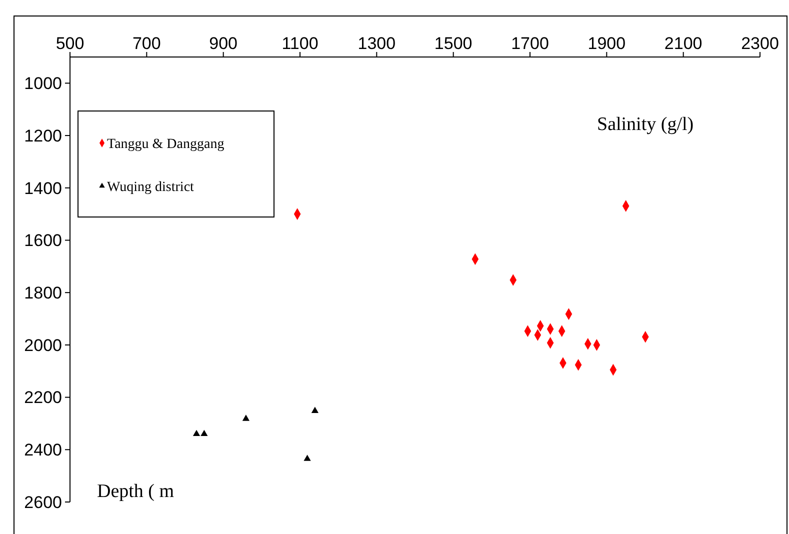 The width and height of the screenshot is (789, 534). What do you see at coordinates (223, 43) in the screenshot?
I see `x-tick-label: 900` at bounding box center [223, 43].